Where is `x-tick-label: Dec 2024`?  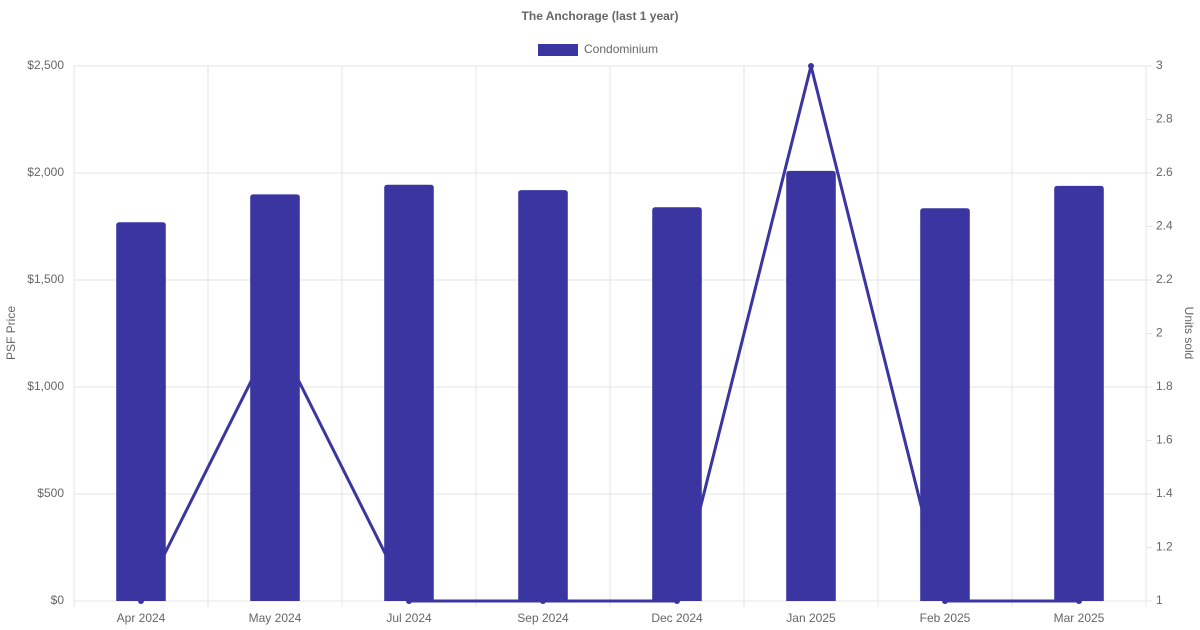
x-tick-label: Dec 2024 is located at coordinates (677, 618).